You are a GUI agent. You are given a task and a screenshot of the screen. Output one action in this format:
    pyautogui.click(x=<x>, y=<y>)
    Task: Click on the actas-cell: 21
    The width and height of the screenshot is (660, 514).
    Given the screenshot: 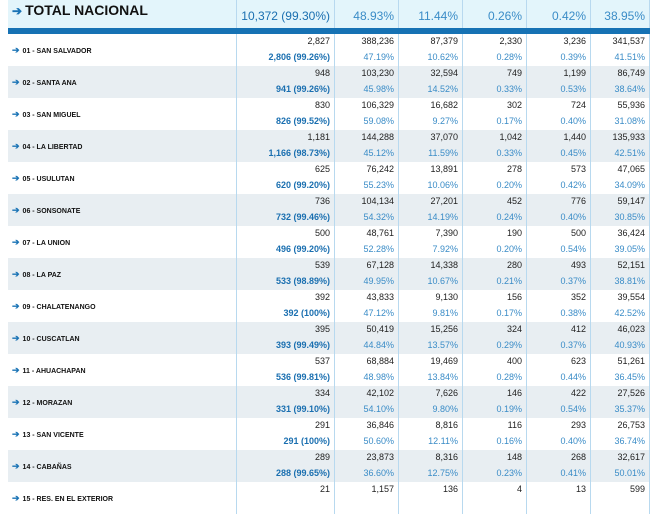 What is the action you would take?
    pyautogui.click(x=285, y=498)
    